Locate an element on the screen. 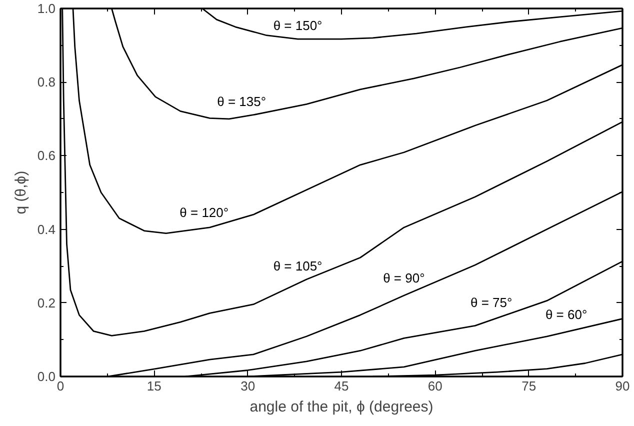 Image resolution: width=634 pixels, height=426 pixels. y-tick-label: 0.2 is located at coordinates (46, 302).